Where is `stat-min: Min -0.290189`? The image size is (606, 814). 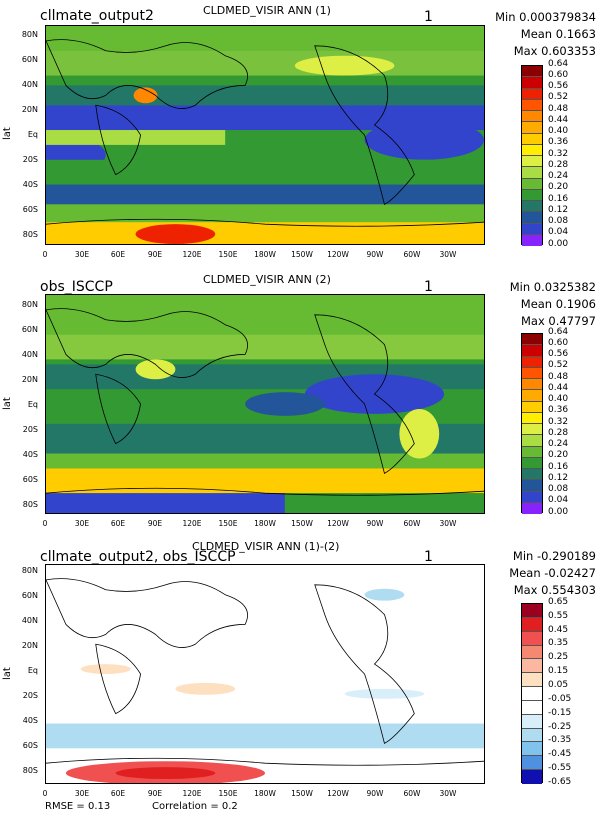
stat-min: Min -0.290189 is located at coordinates (554, 556).